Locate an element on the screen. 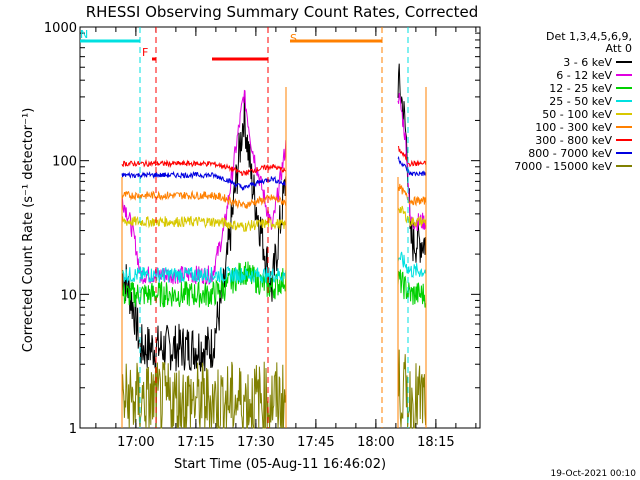 This screenshot has width=640, height=480. x-tick-label: 18:00 is located at coordinates (375, 442).